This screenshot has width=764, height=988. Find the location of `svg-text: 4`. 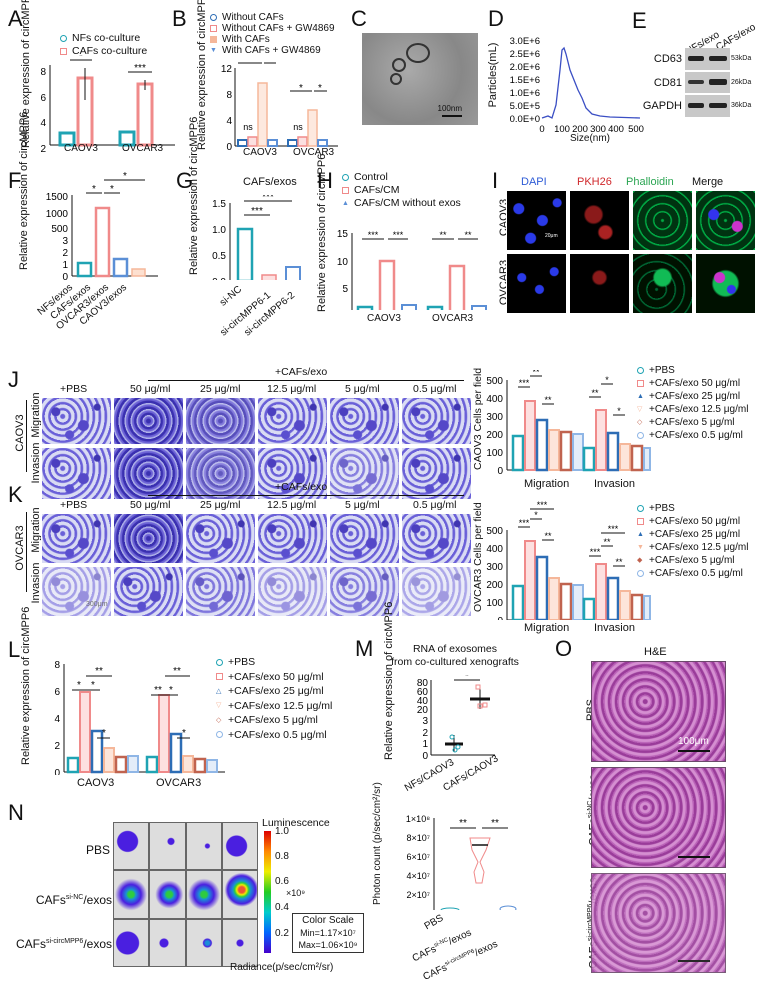

svg-text: 4 is located at coordinates (57, 719).